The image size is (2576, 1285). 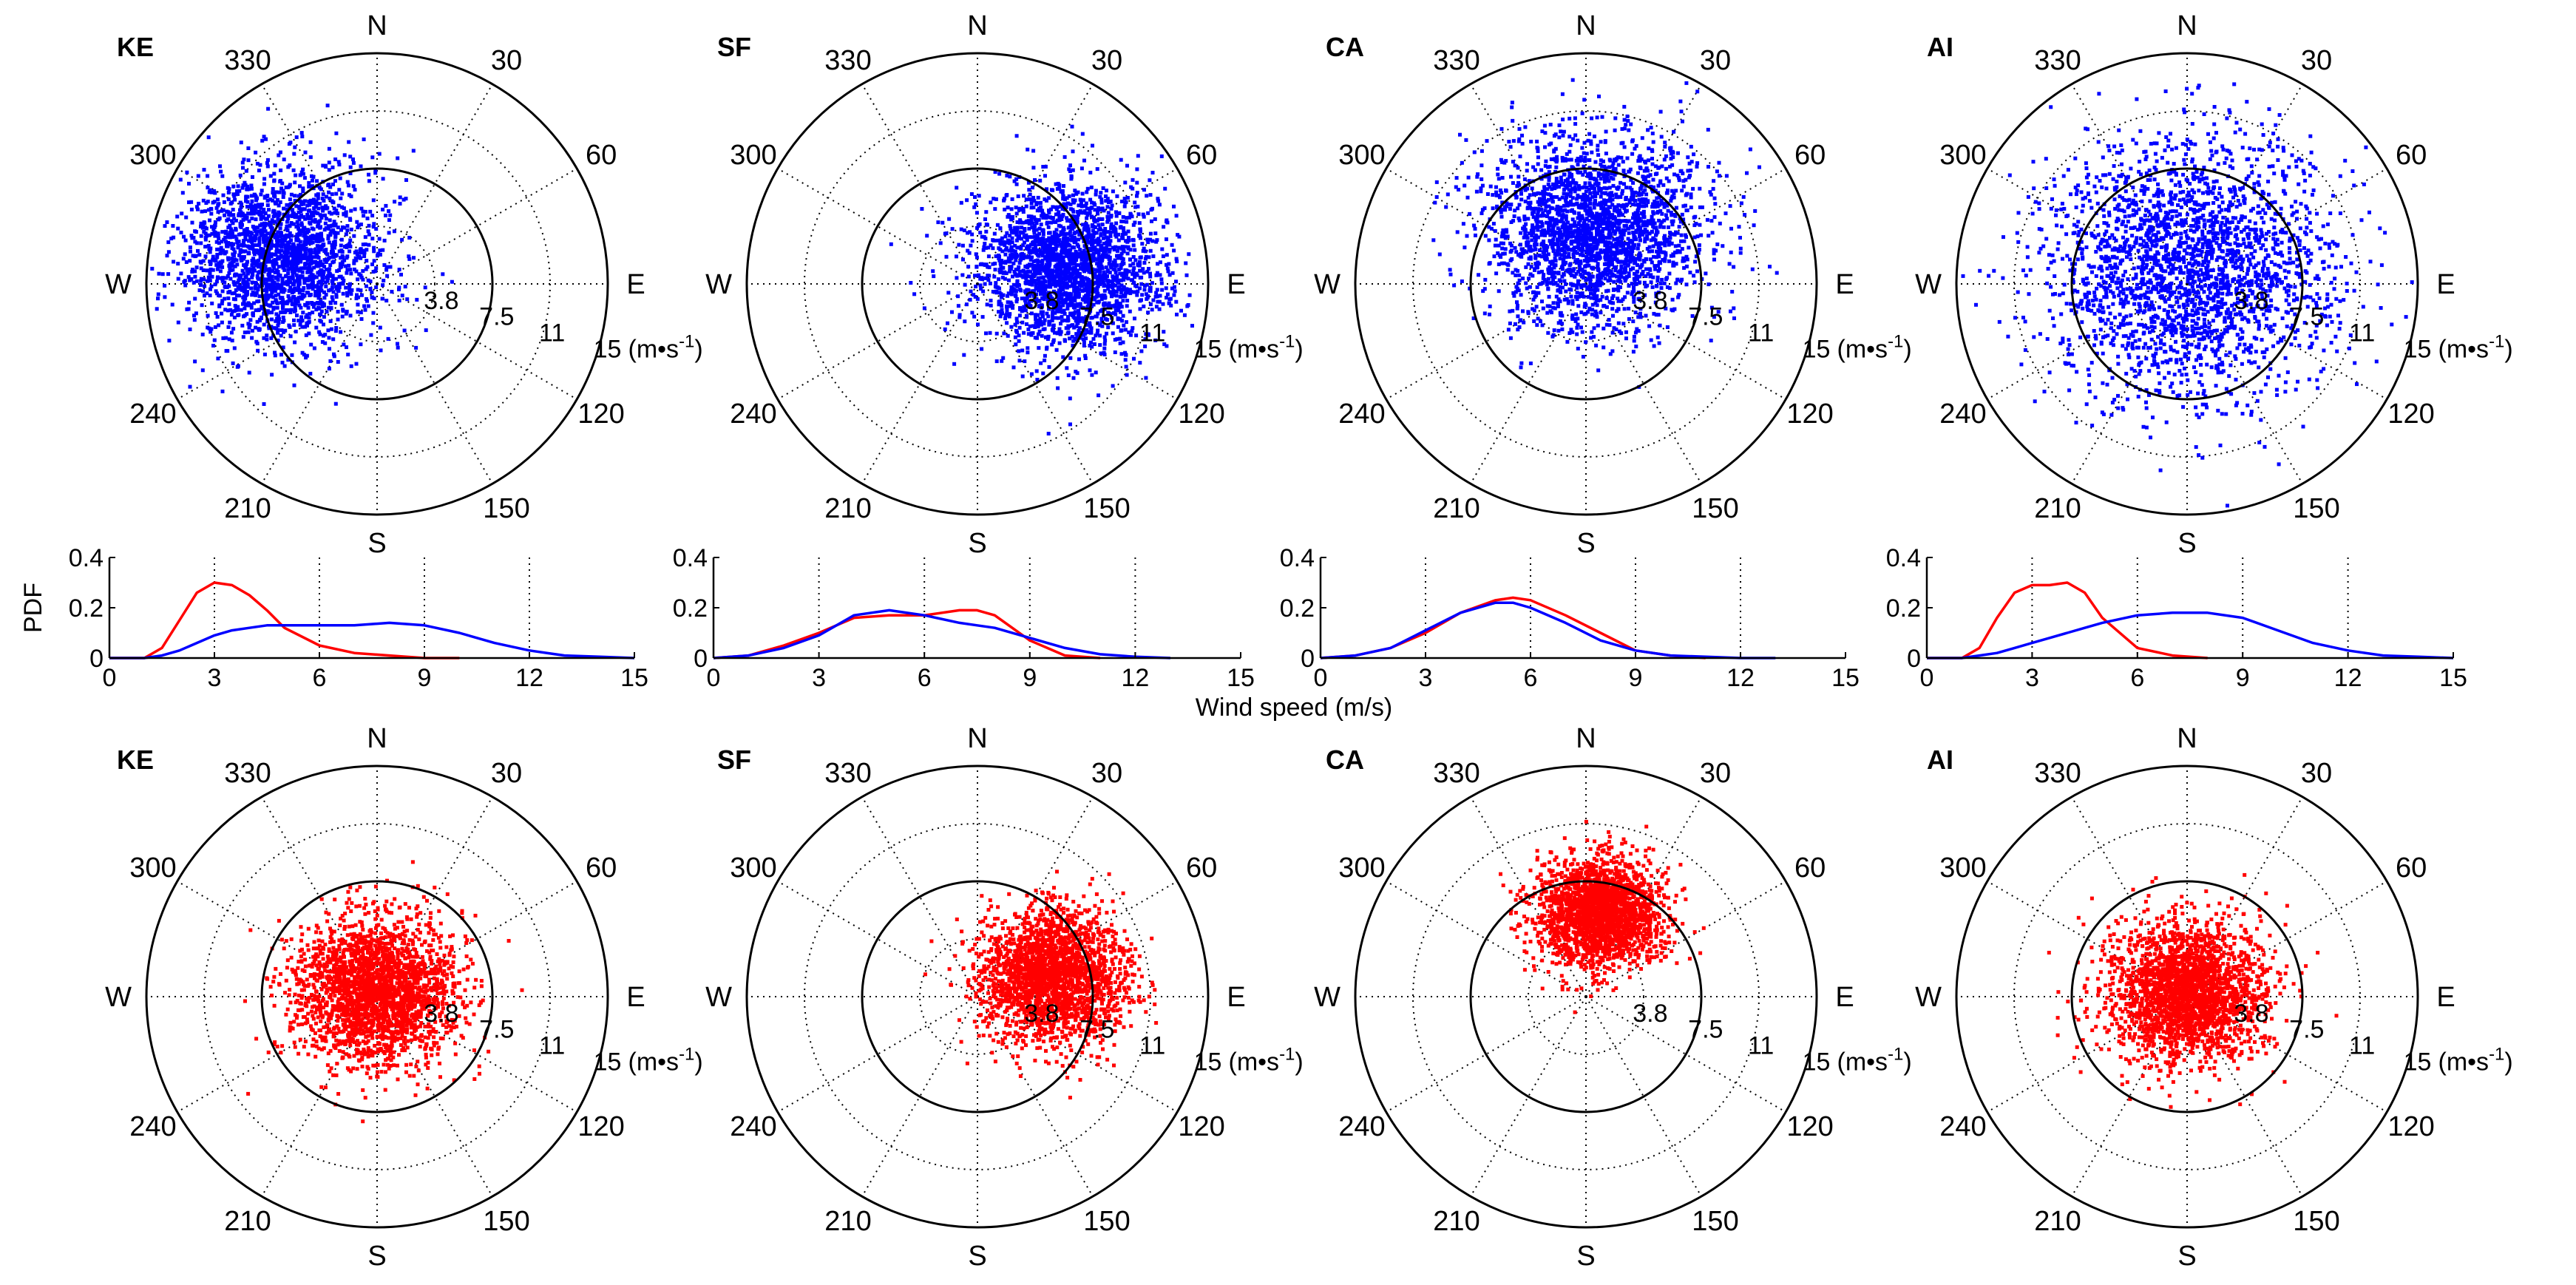 What do you see at coordinates (753, 415) in the screenshot?
I see `direction-label: 240` at bounding box center [753, 415].